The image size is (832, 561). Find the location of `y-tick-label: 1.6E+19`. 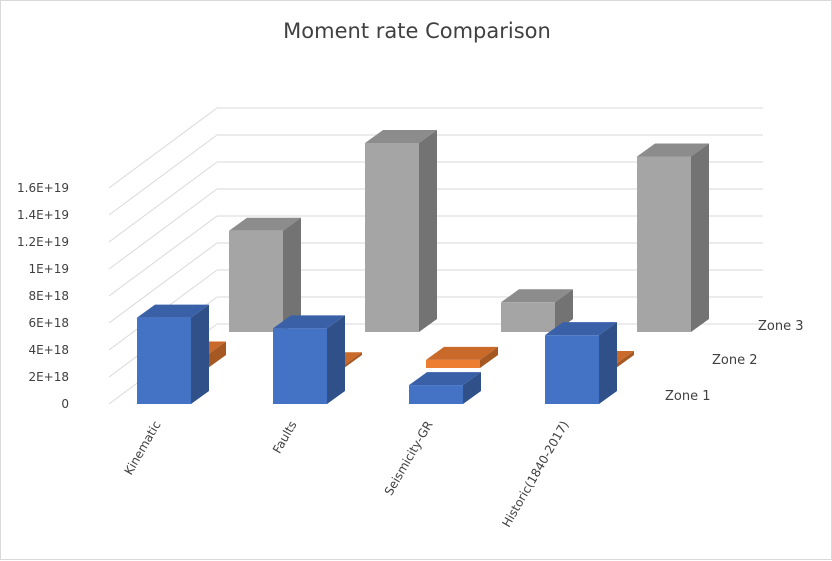

y-tick-label: 1.6E+19 is located at coordinates (43, 188).